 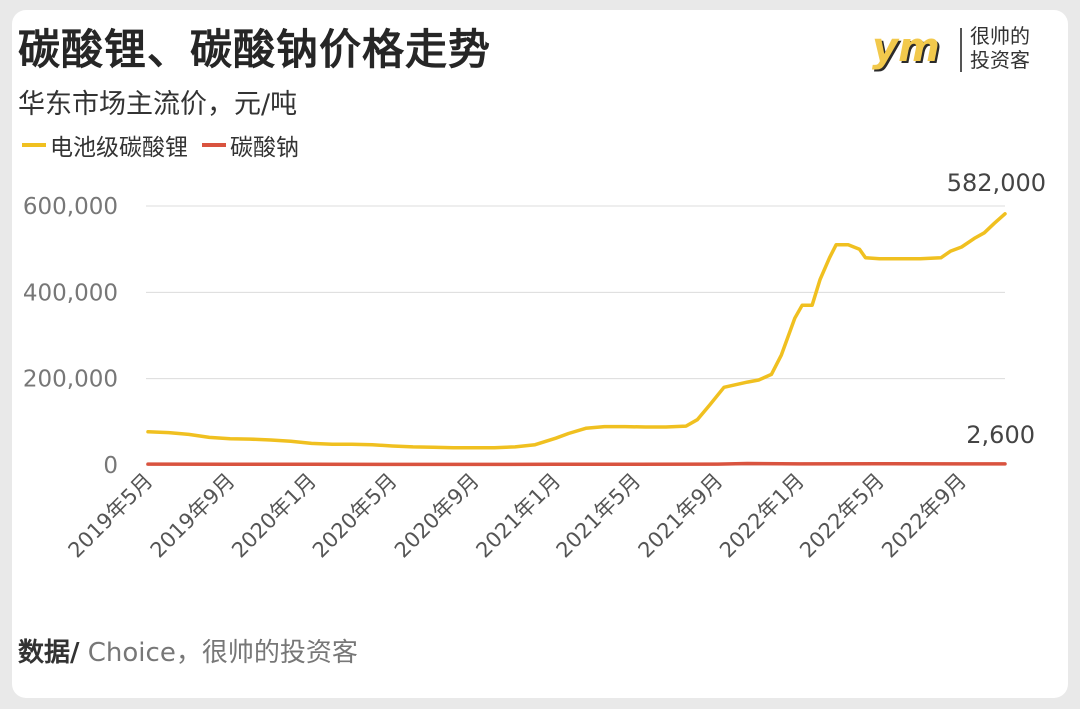 I want to click on legend-item-sodium: 碳酸钠, so click(x=250, y=145).